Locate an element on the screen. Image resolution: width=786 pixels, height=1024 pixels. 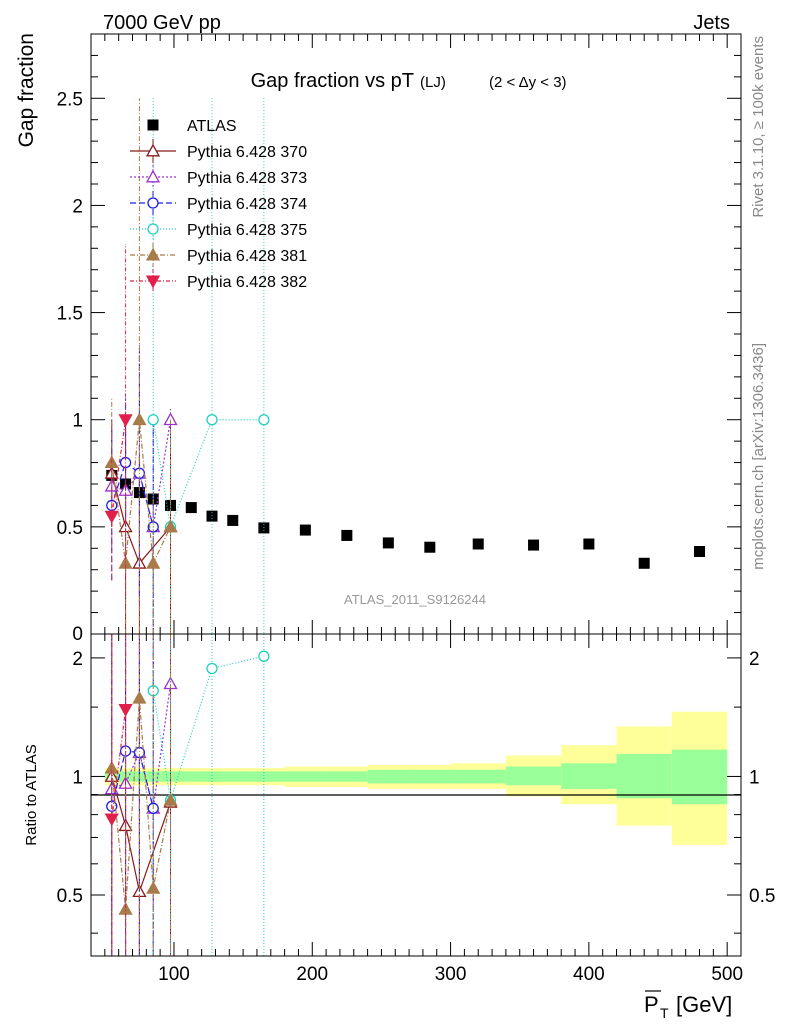
legend-label: Pythia 6.428 381 is located at coordinates (247, 256).